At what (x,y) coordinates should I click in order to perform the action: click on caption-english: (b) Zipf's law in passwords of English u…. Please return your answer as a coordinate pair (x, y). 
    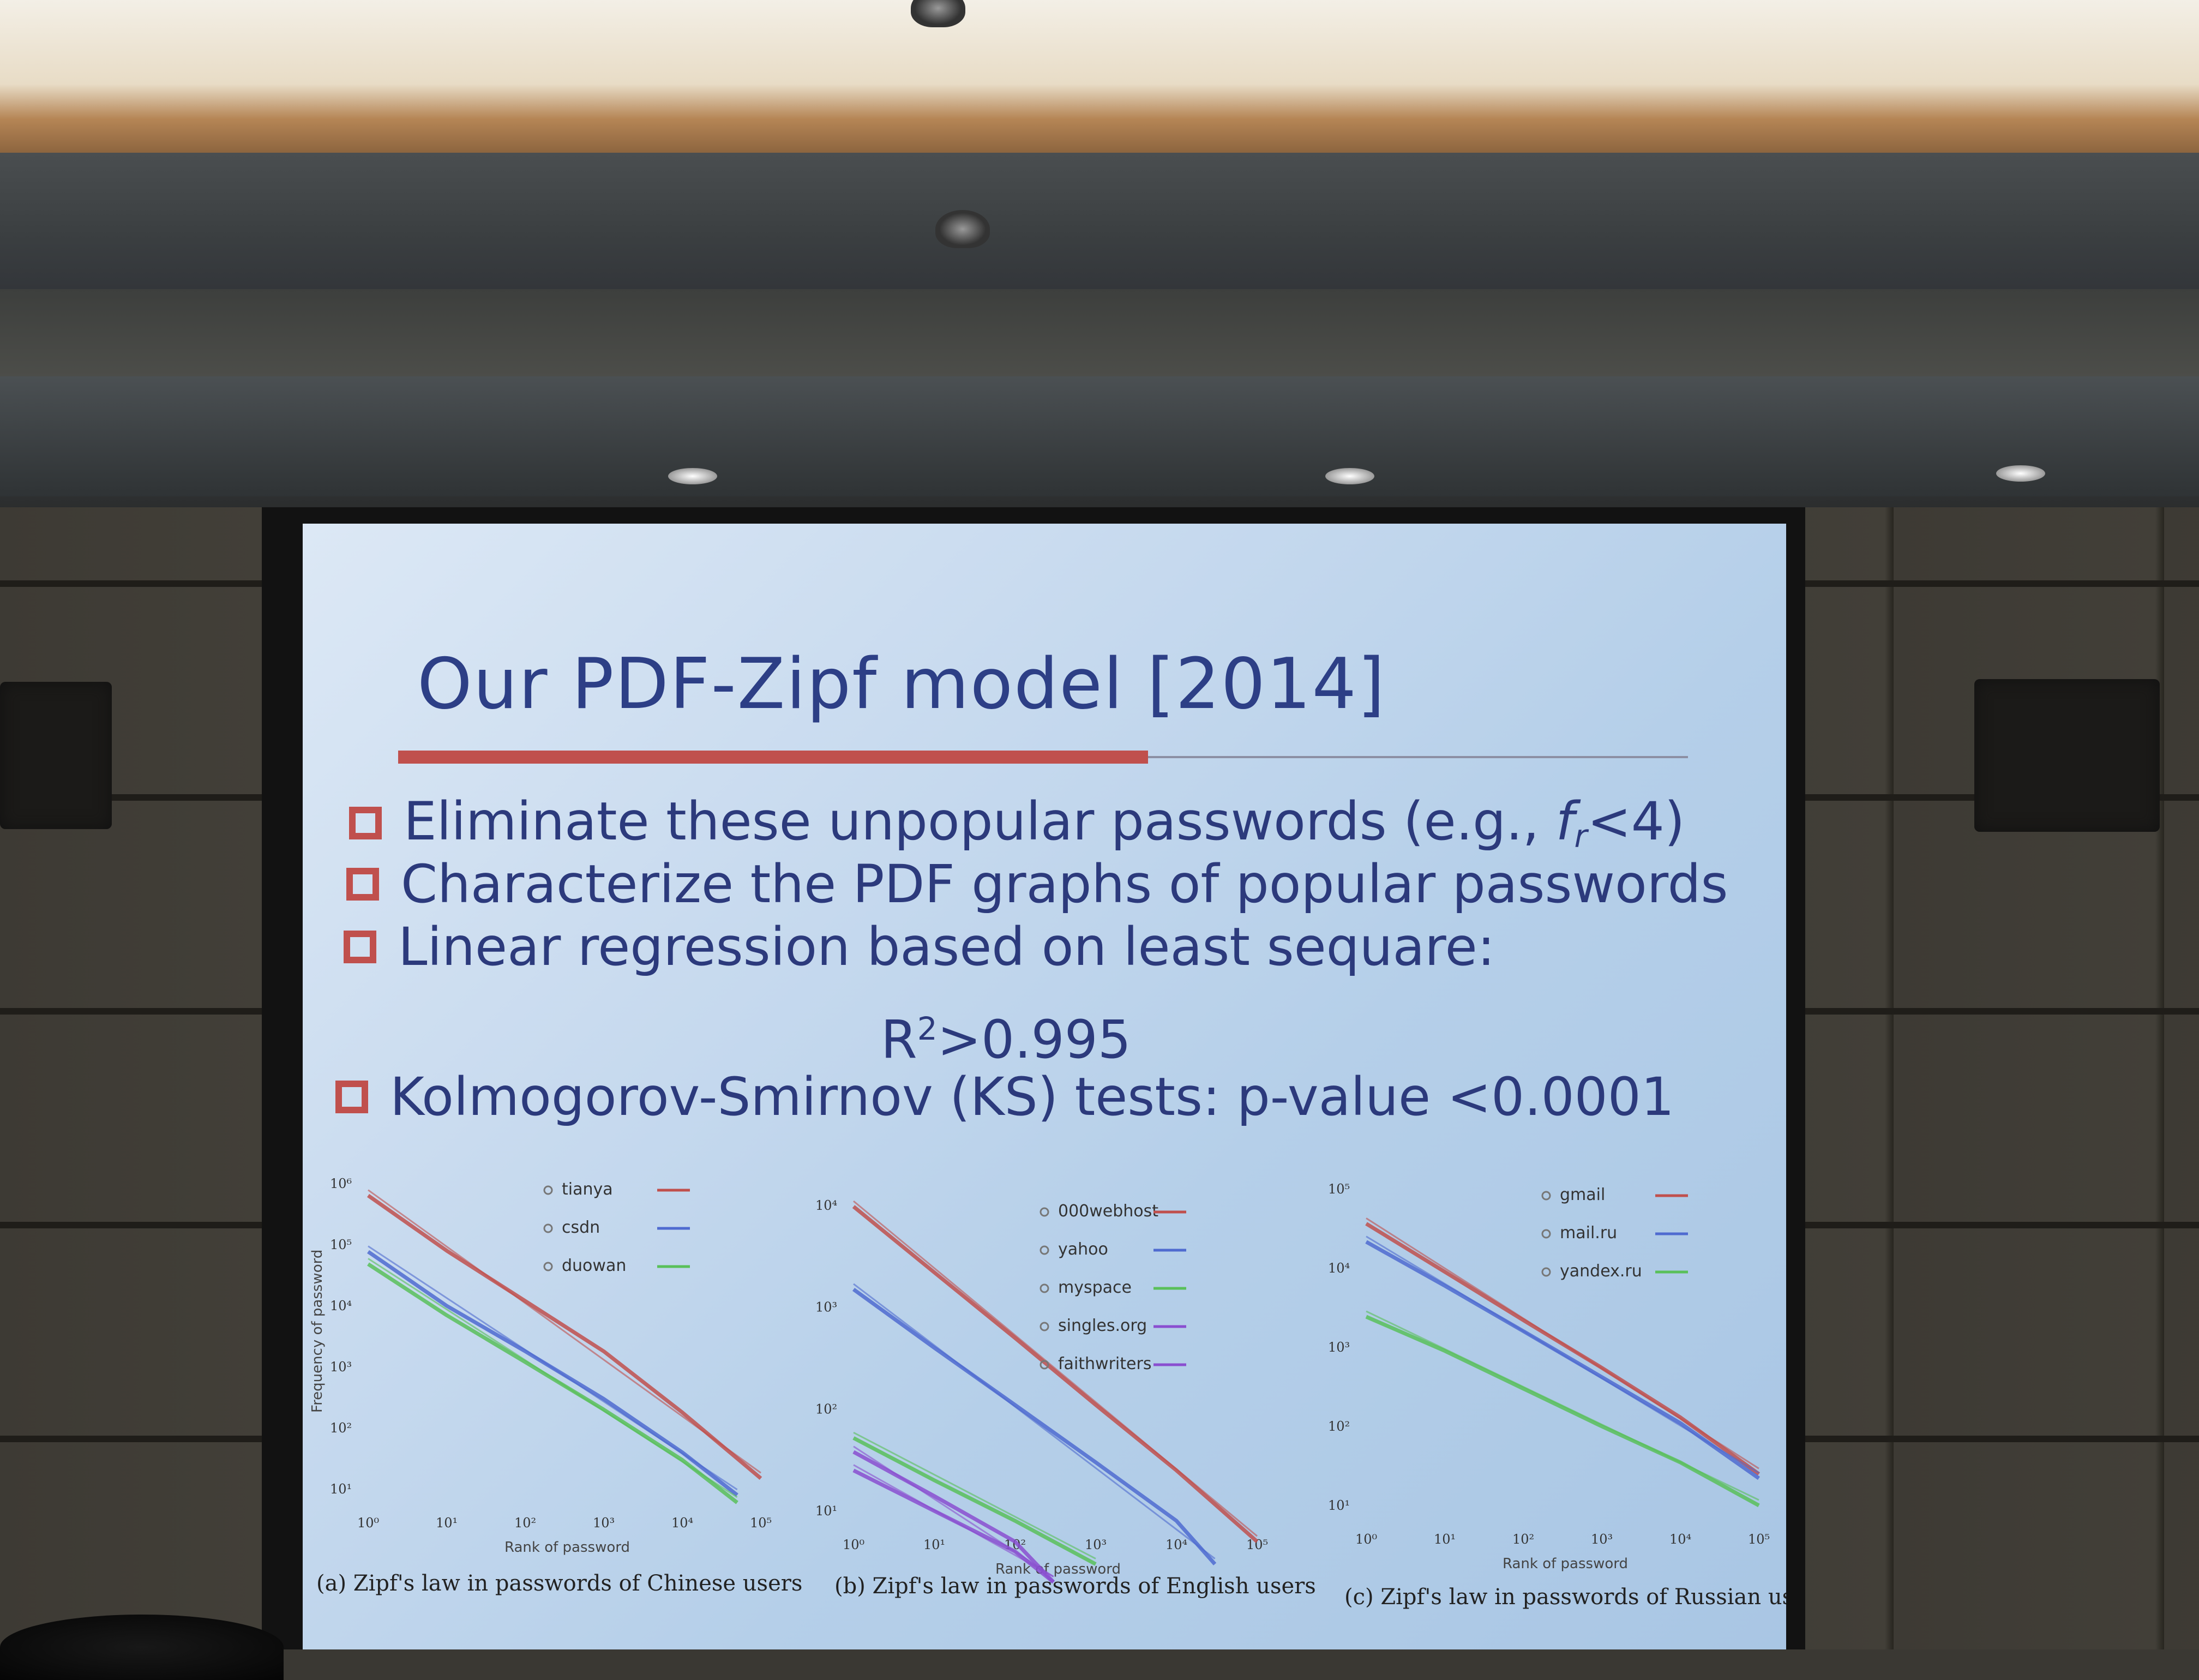
    Looking at the image, I should click on (1075, 1586).